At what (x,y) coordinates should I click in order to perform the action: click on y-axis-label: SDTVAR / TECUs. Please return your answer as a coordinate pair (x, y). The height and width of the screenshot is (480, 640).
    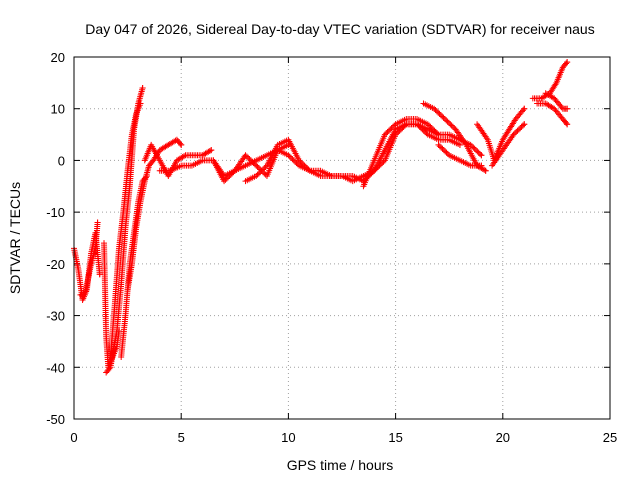
    Looking at the image, I should click on (15, 238).